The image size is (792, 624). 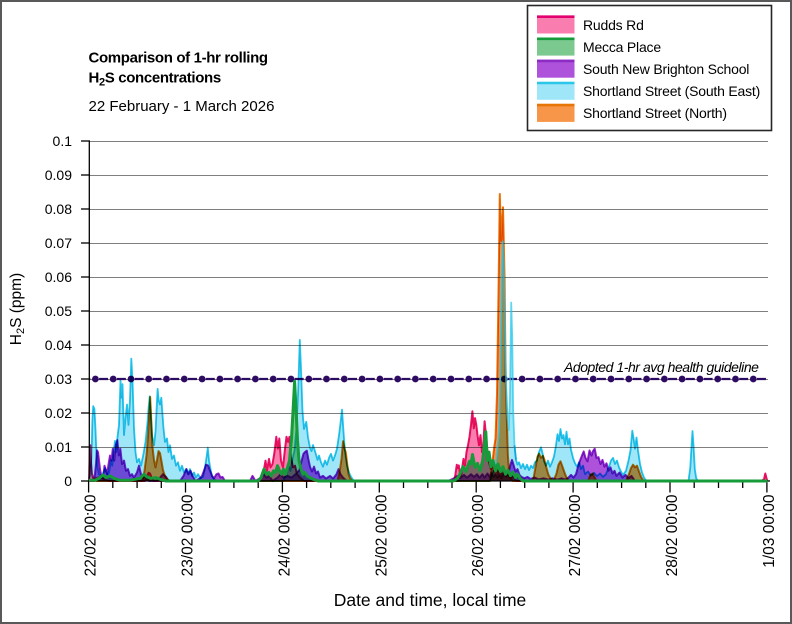 I want to click on svg-text: 0.08, so click(x=58, y=209).